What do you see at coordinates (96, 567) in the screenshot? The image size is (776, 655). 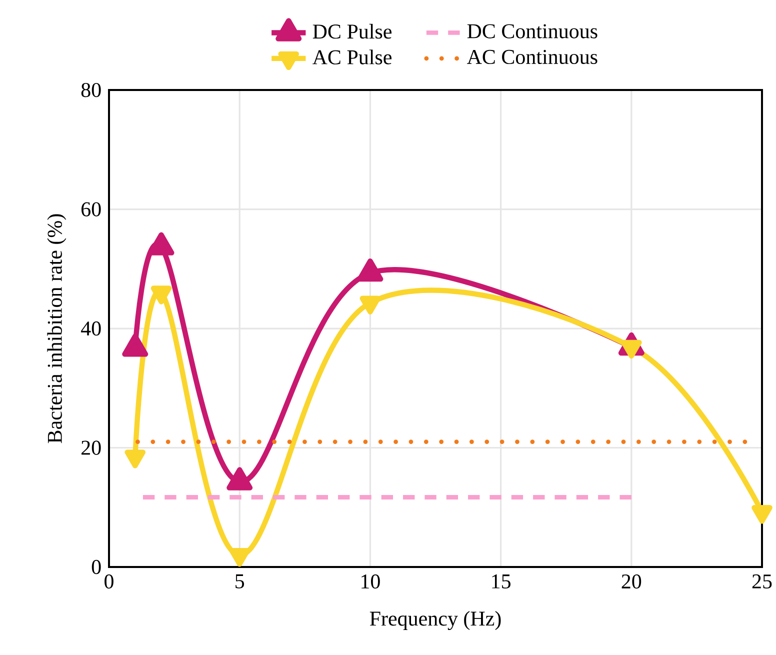 I see `y-tick-label: 0` at bounding box center [96, 567].